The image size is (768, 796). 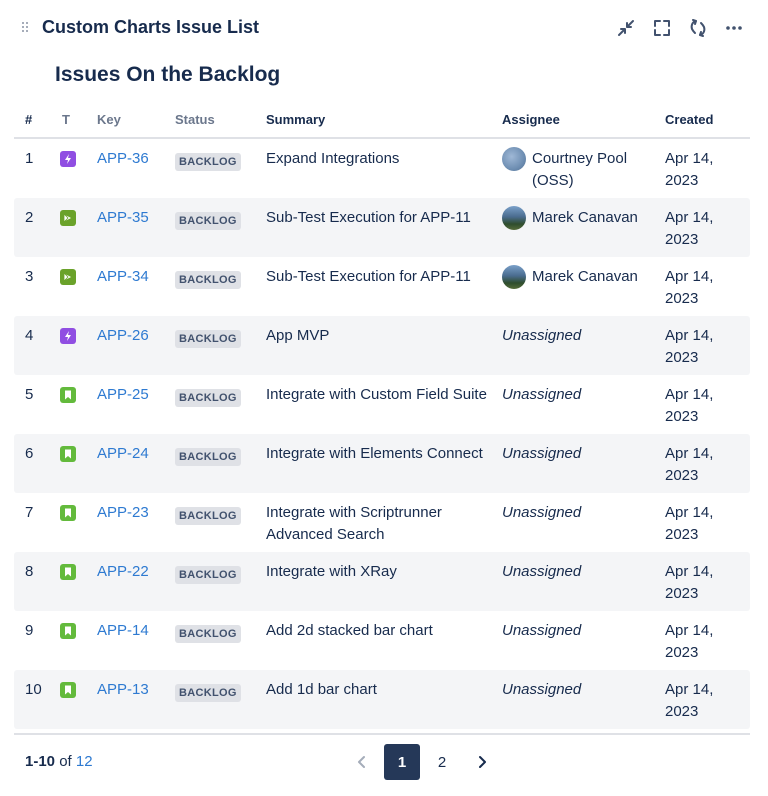 I want to click on issue-key-link: APP-23, so click(x=123, y=512).